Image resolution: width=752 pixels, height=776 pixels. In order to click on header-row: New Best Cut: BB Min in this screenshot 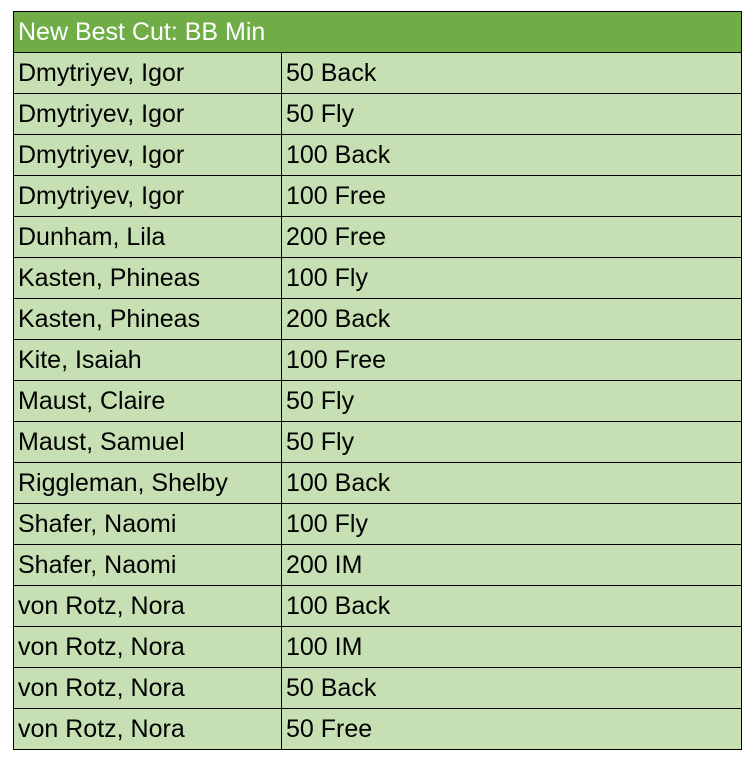, I will do `click(377, 32)`.